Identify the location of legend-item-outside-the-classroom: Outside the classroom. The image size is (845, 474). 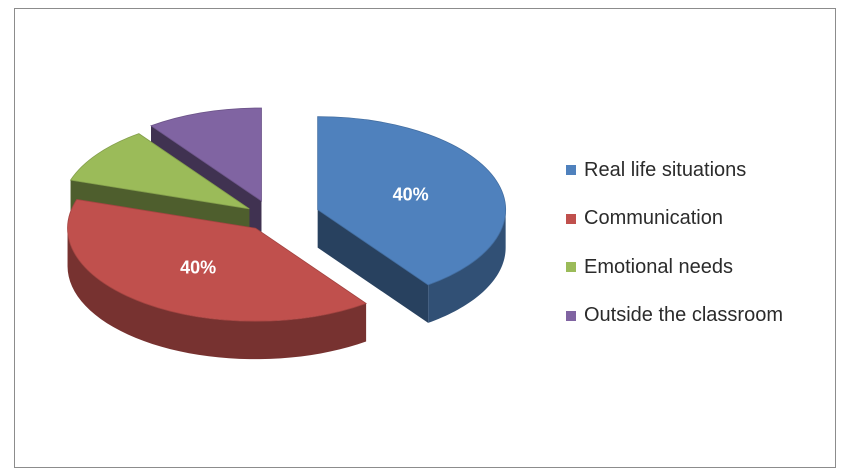
(701, 316).